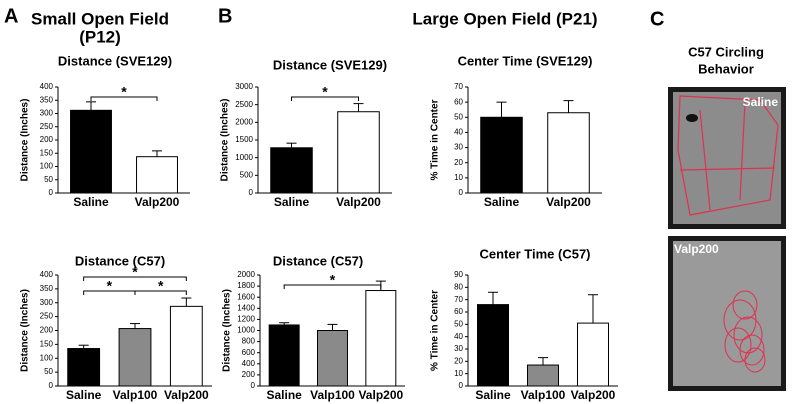 The height and width of the screenshot is (404, 800). Describe the element at coordinates (244, 104) in the screenshot. I see `y-tick-label: 2500` at that location.